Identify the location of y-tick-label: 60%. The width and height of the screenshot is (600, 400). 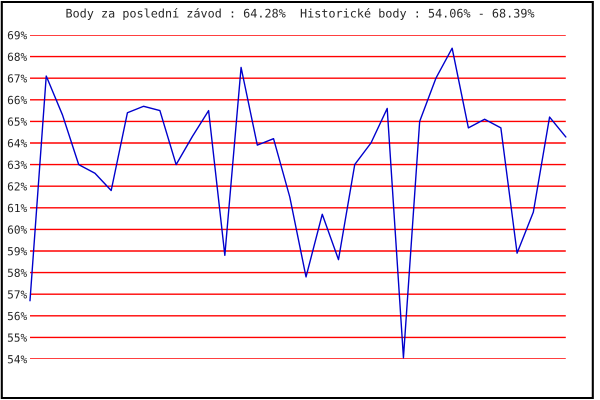
(18, 229).